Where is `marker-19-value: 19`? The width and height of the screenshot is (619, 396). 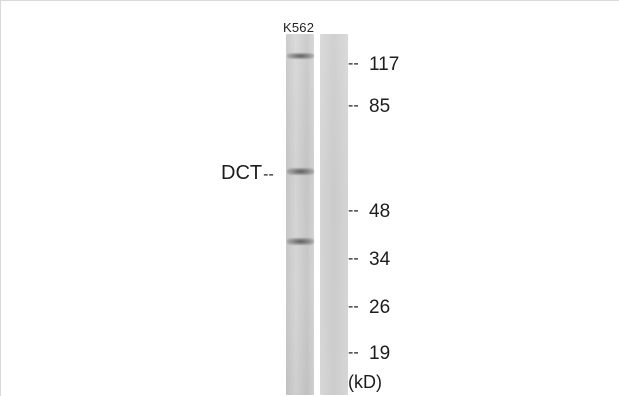
marker-19-value: 19 is located at coordinates (380, 353).